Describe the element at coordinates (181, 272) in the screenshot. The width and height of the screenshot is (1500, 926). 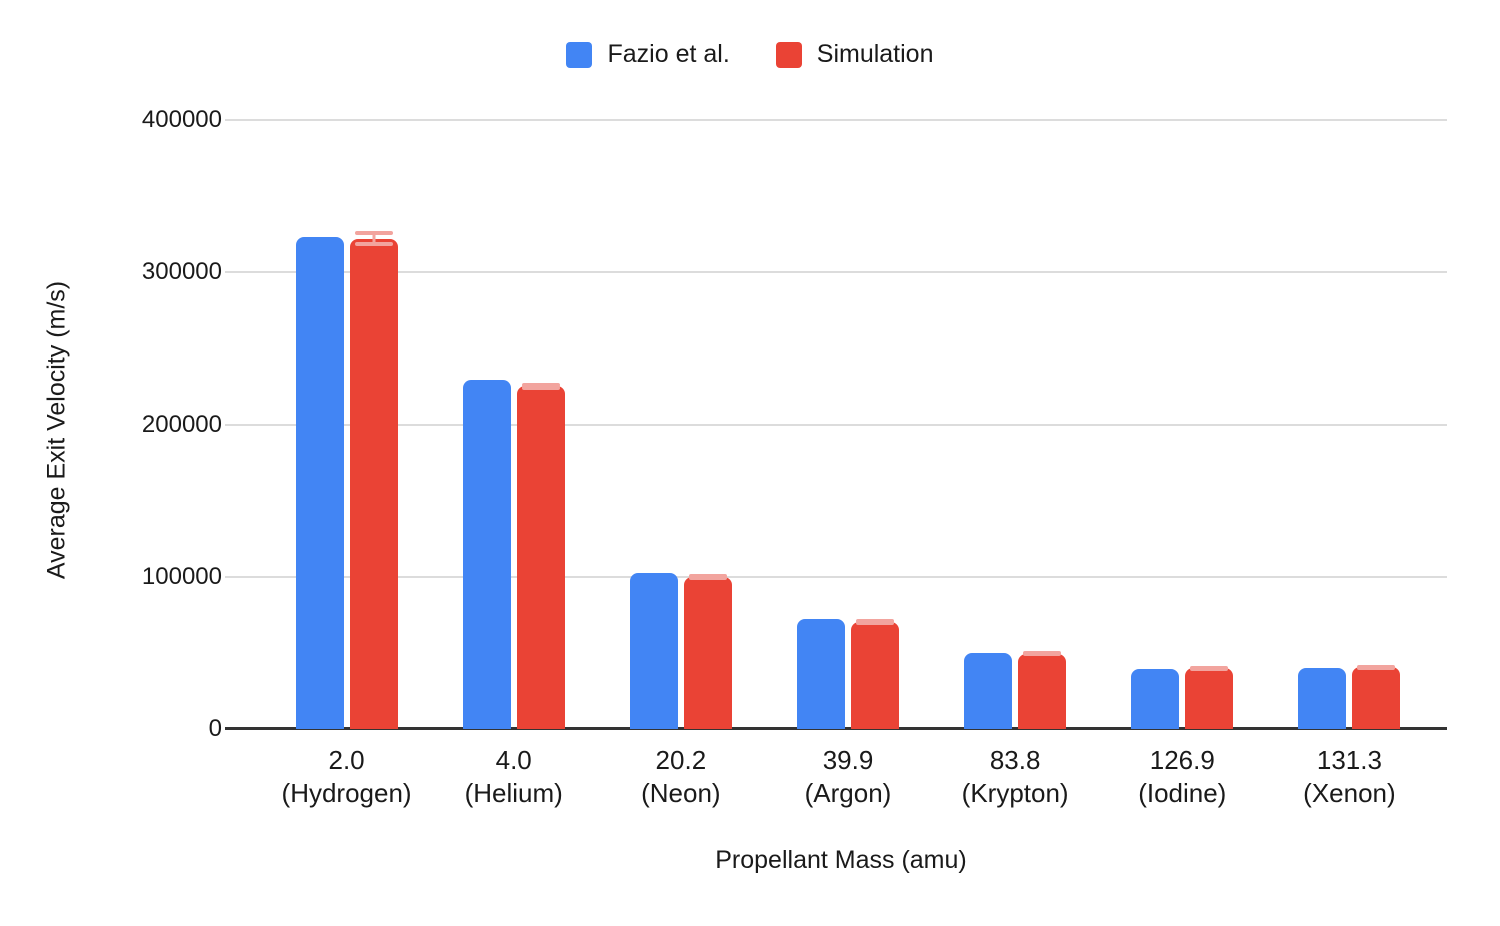
I see `y-tick-label: 300000` at that location.